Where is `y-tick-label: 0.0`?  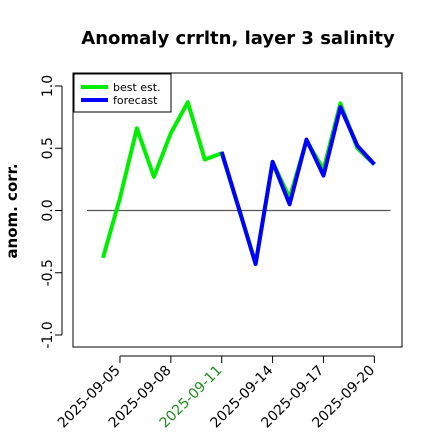
y-tick-label: 0.0 is located at coordinates (48, 210).